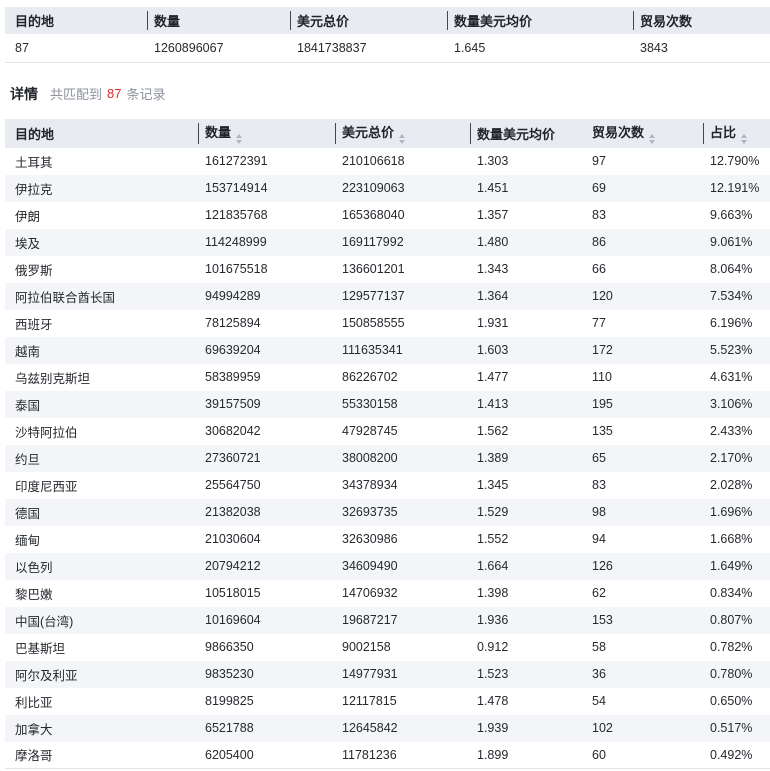  What do you see at coordinates (28, 459) in the screenshot?
I see `cell-destination: 约旦` at bounding box center [28, 459].